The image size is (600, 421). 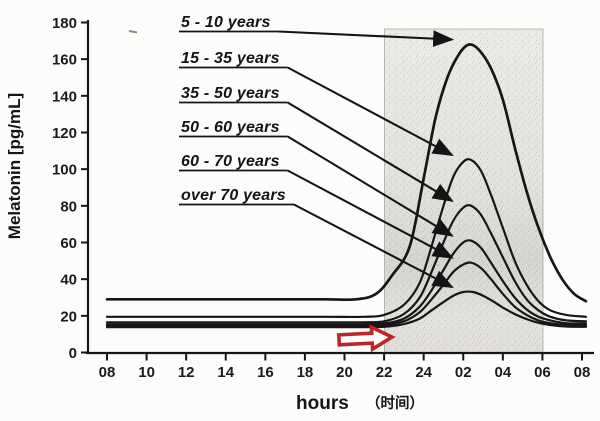 I want to click on x-tick-label: 12, so click(x=186, y=372).